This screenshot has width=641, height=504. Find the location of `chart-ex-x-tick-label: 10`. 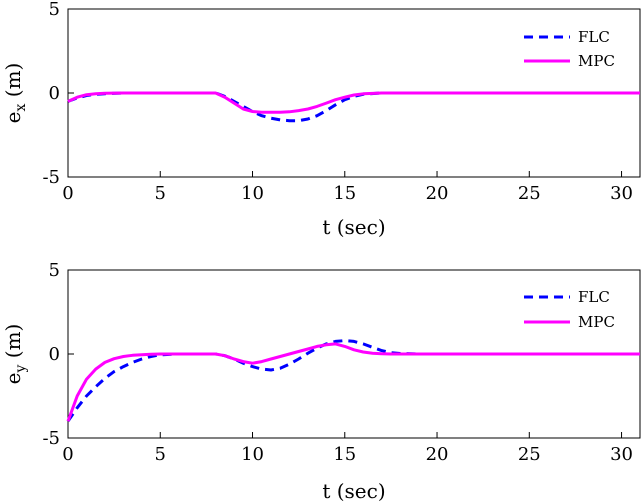

chart-ex-x-tick-label: 10 is located at coordinates (252, 193).